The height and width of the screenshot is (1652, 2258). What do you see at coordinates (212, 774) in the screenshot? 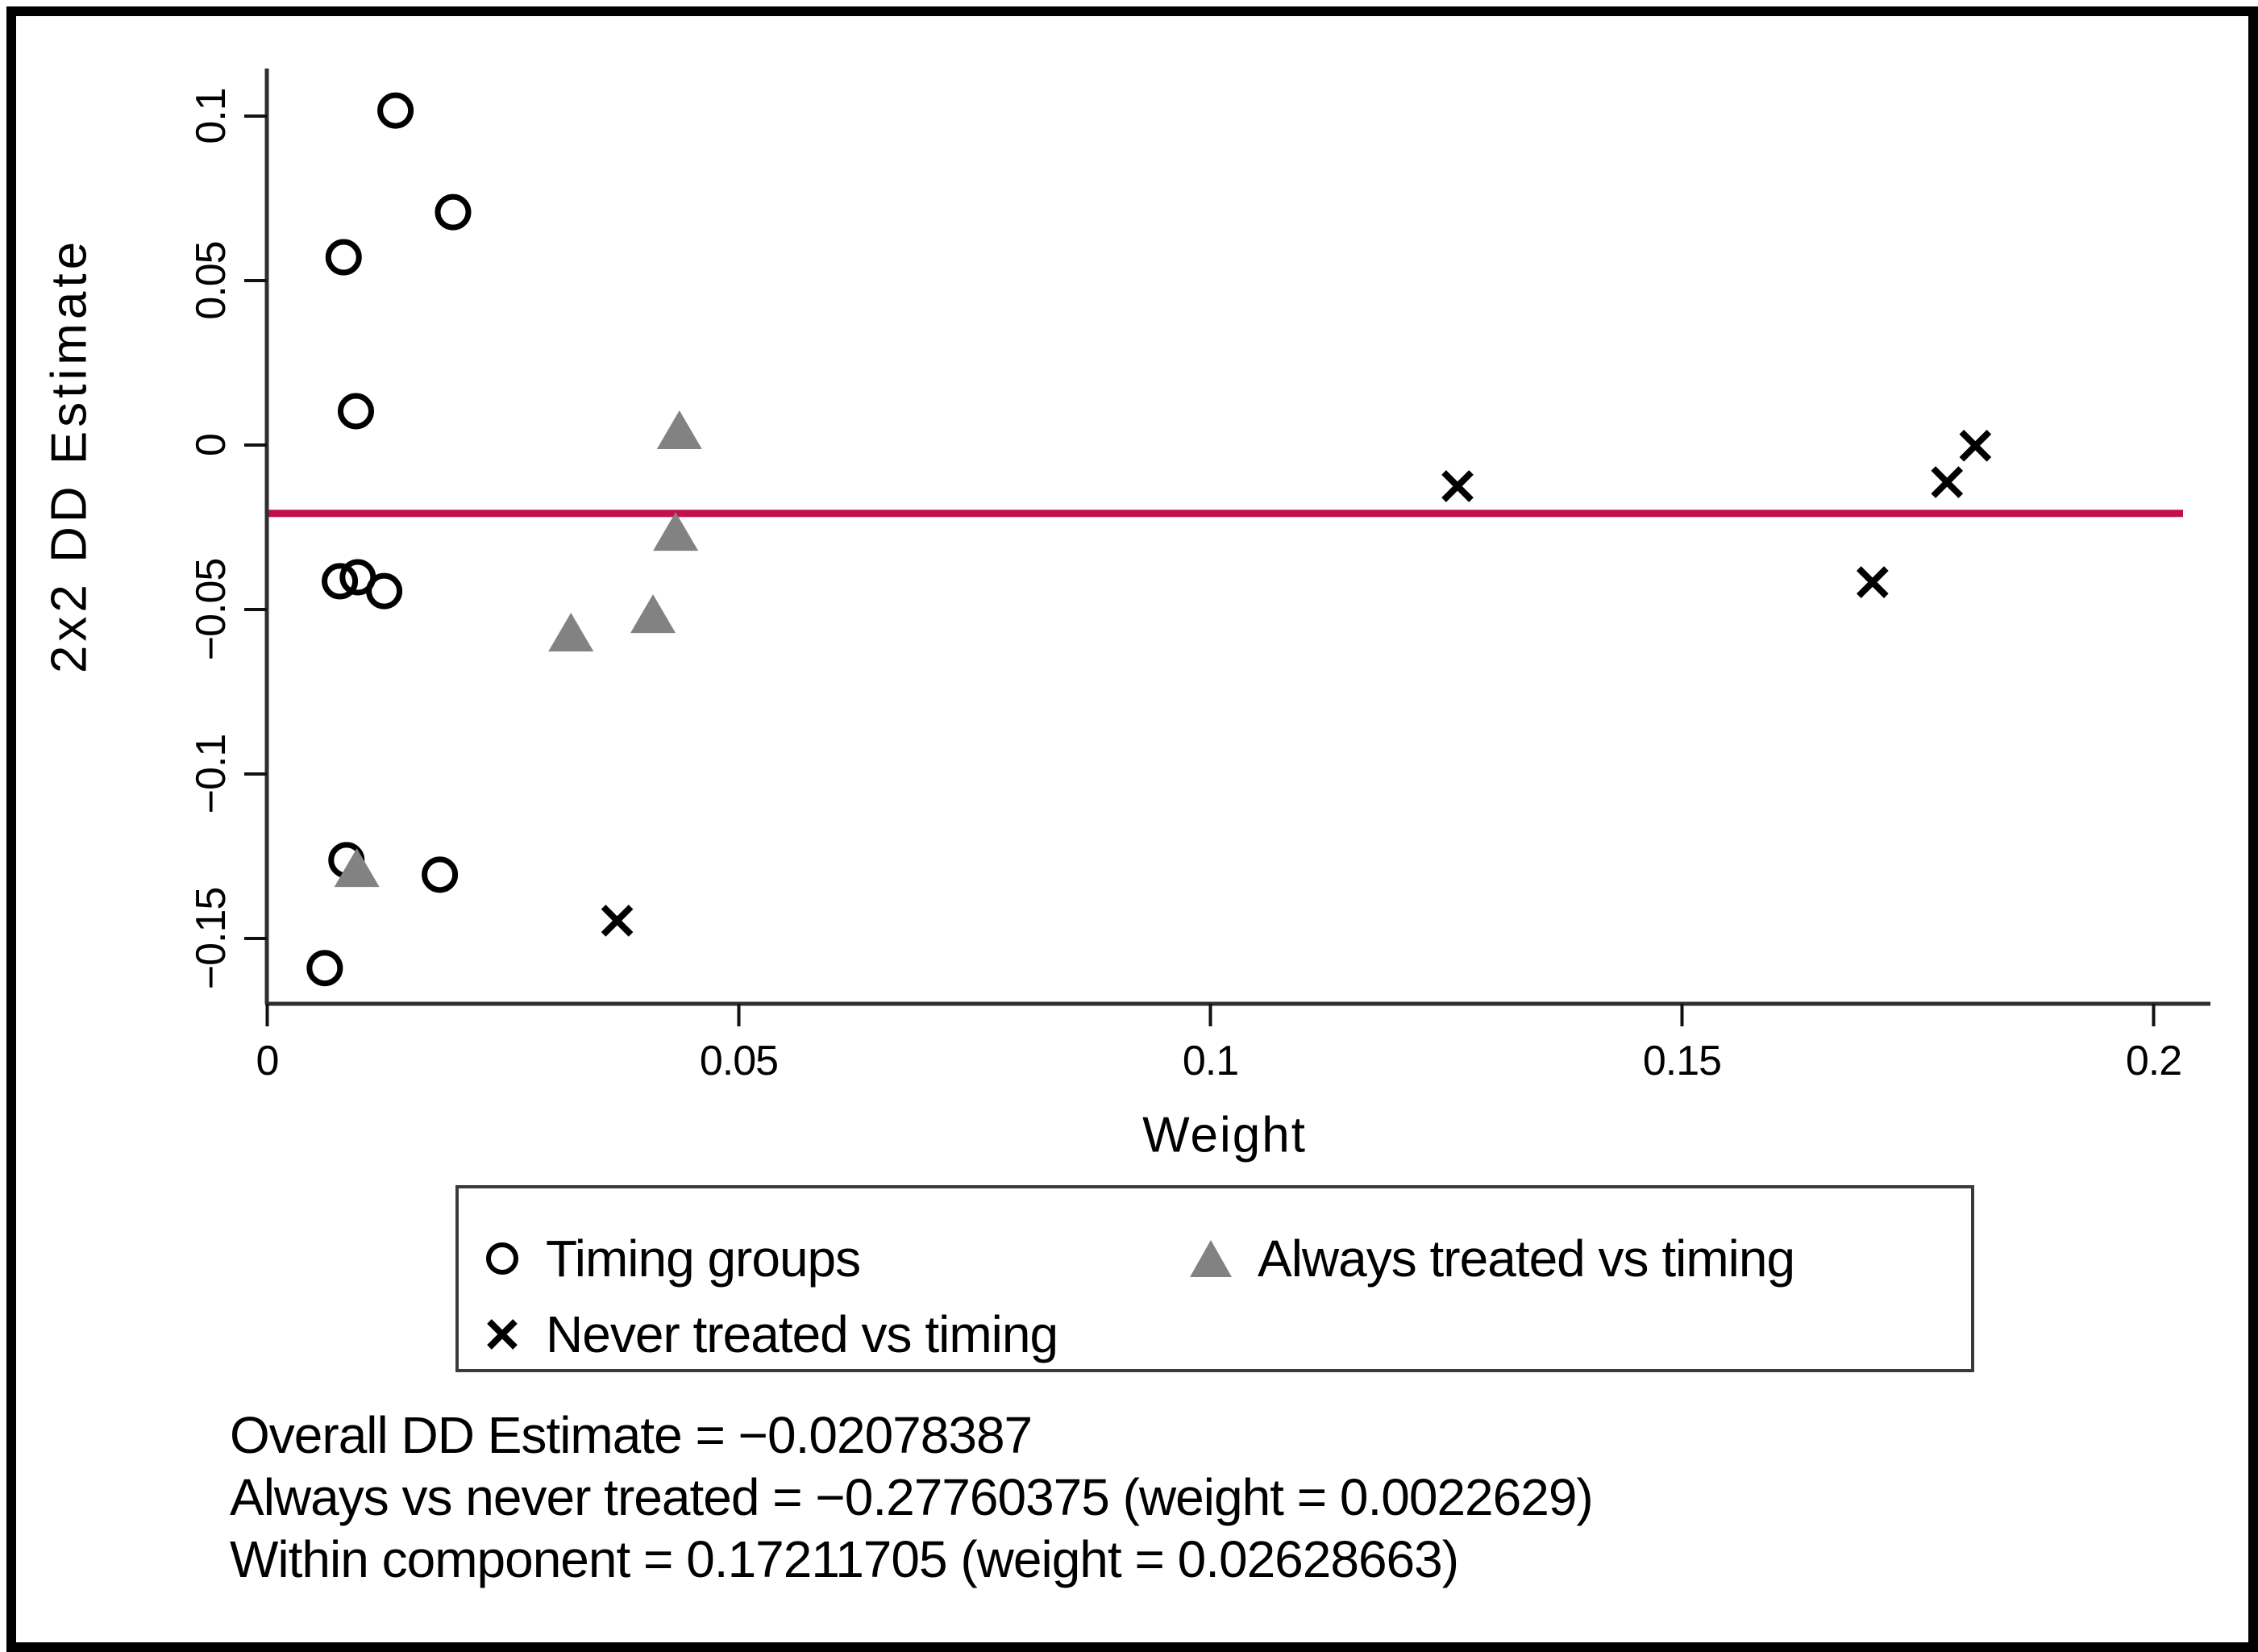
I see `y-tick-label: −0.1` at bounding box center [212, 774].